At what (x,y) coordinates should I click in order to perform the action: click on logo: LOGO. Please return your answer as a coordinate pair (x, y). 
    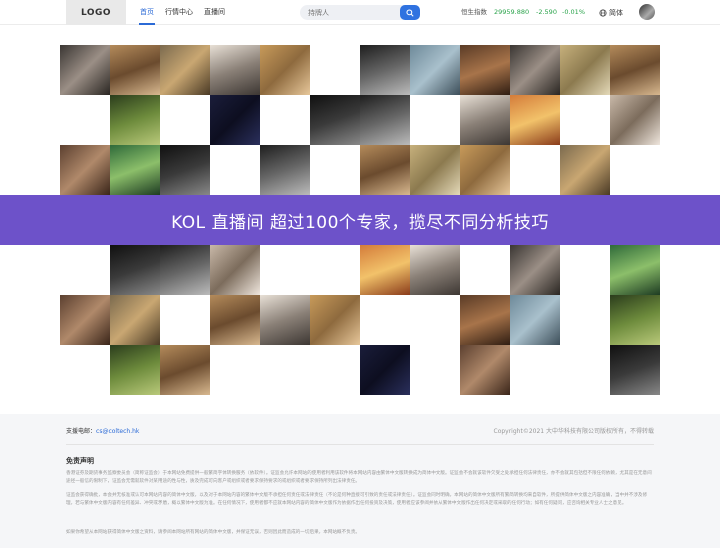
    Looking at the image, I should click on (96, 12).